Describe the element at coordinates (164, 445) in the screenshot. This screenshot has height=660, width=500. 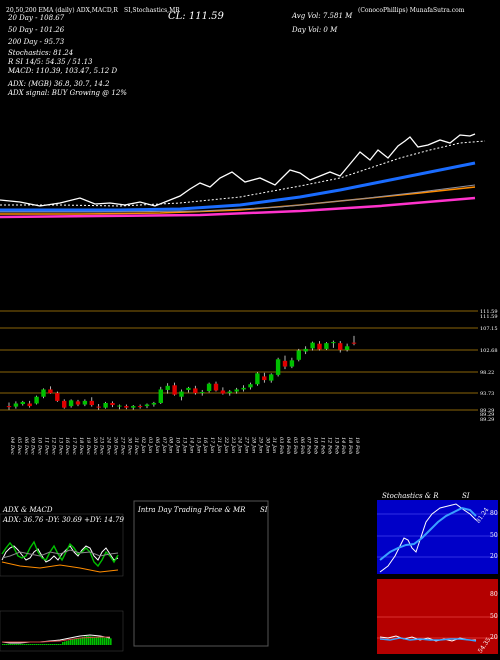
I see `date-label: 07 Jan` at that location.